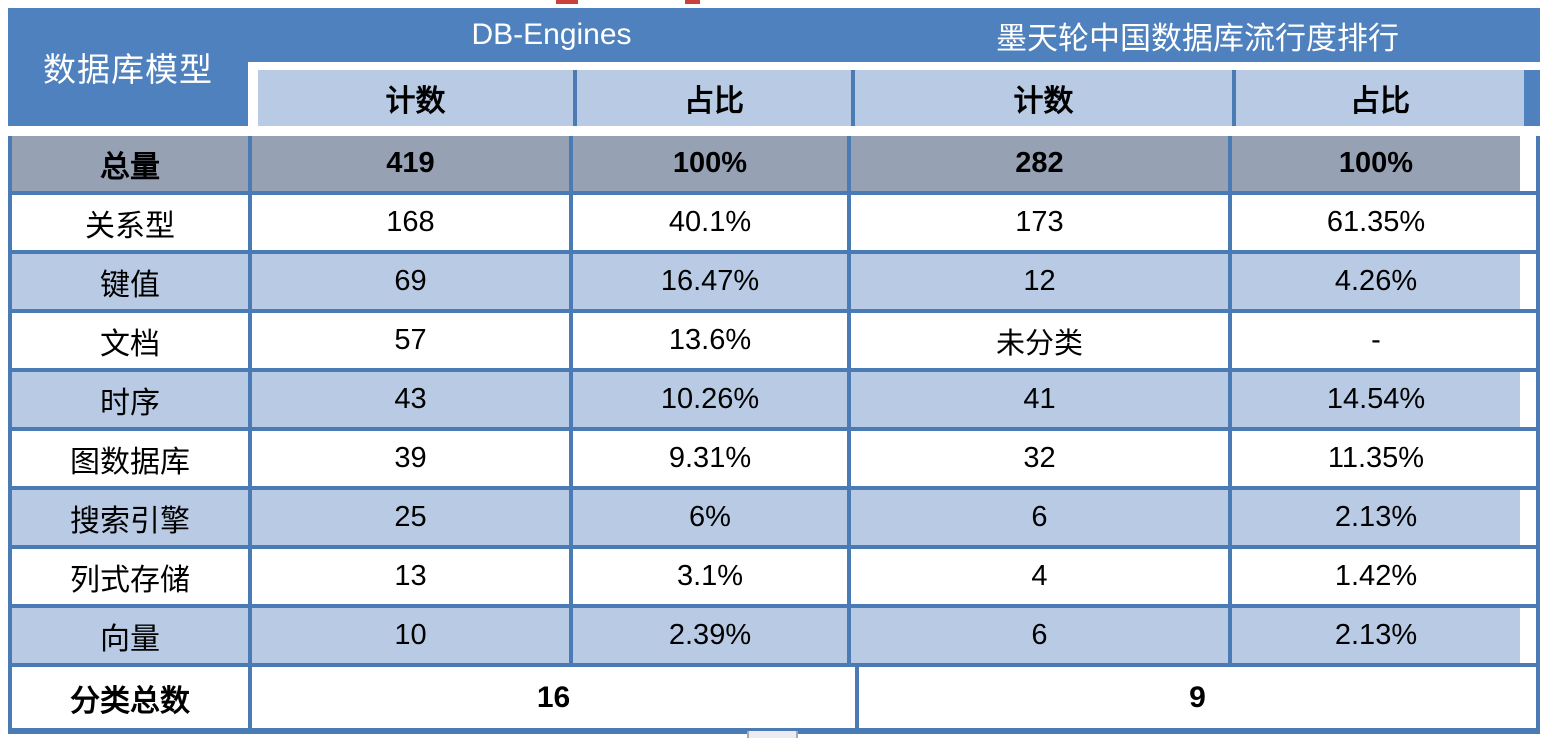  What do you see at coordinates (408, 399) in the screenshot?
I see `db-count-cell: 43` at bounding box center [408, 399].